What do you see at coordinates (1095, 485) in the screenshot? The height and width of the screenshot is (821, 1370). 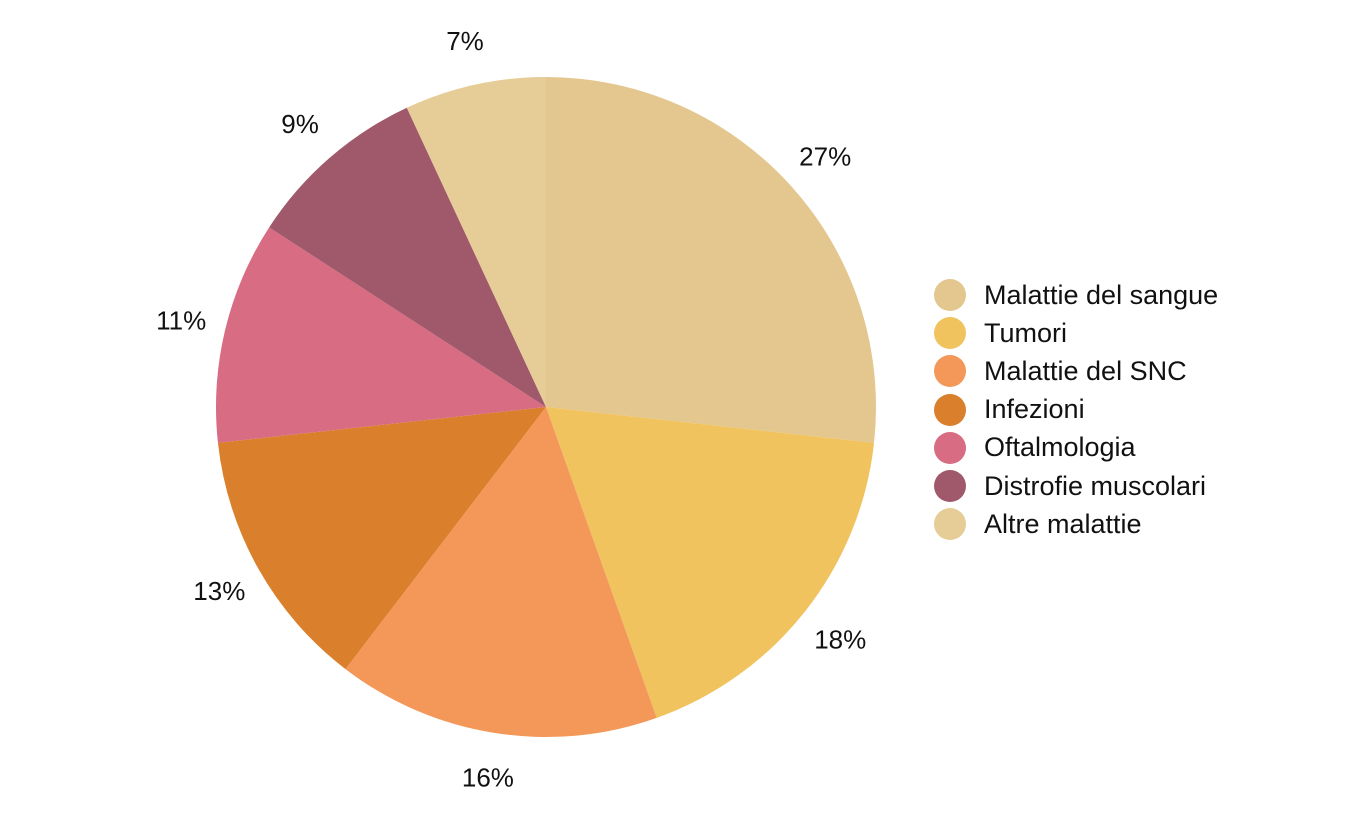 I see `legend-label: Distrofie muscolari` at bounding box center [1095, 485].